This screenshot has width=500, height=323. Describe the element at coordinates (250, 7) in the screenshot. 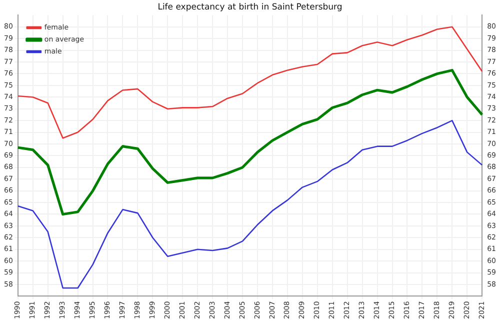

I see `chart-title: Life expectancy at birth in Saint Petersburg` at that location.